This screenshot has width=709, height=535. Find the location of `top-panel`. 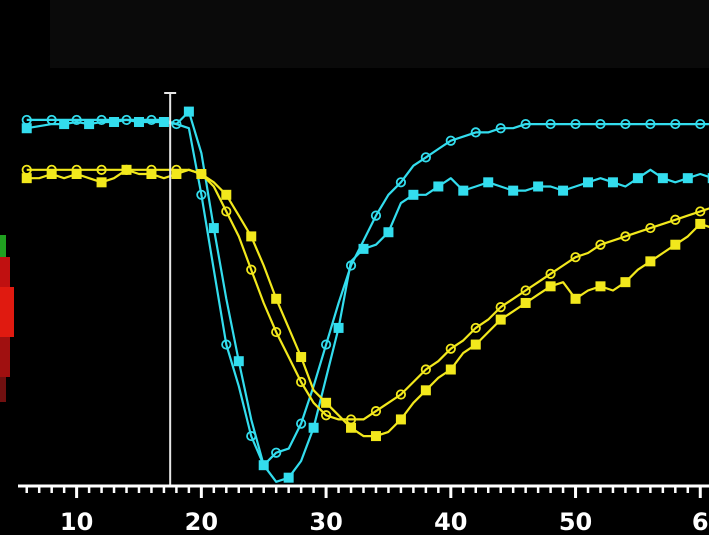

top-panel is located at coordinates (379, 34).